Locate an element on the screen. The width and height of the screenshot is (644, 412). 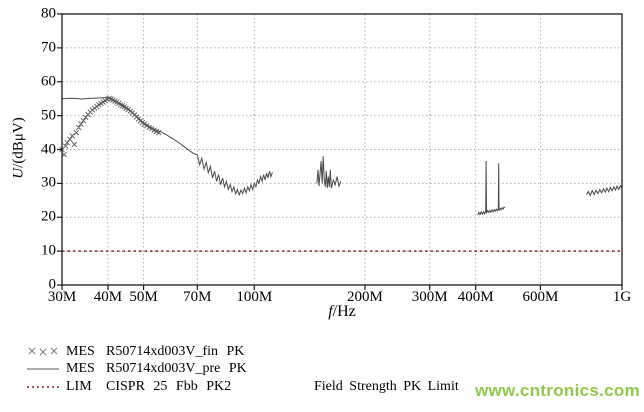
y-tick-label: 60 is located at coordinates (48, 81).